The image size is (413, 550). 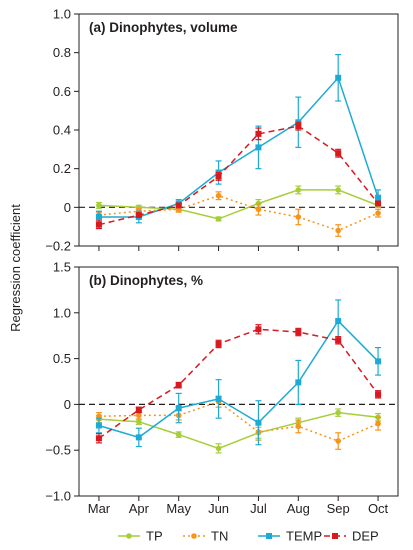 What do you see at coordinates (338, 508) in the screenshot?
I see `x-tick-label: Sep` at bounding box center [338, 508].